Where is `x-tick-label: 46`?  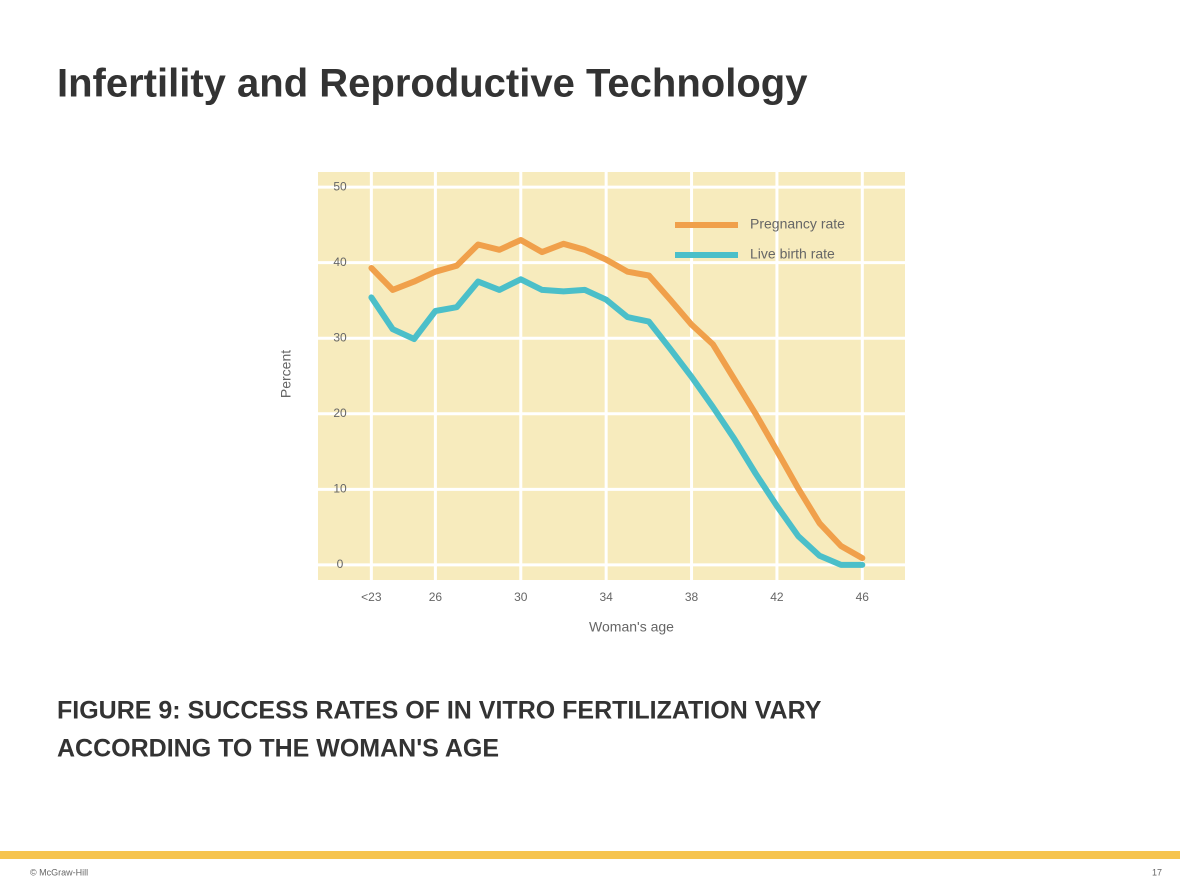 x-tick-label: 46 is located at coordinates (863, 597).